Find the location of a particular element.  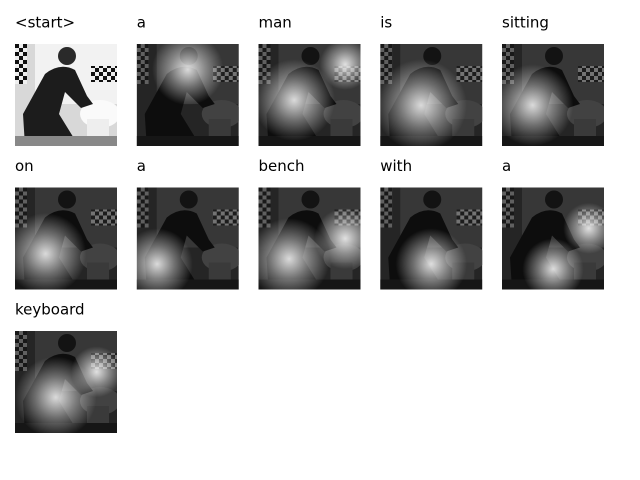

word-label: with is located at coordinates (396, 166).